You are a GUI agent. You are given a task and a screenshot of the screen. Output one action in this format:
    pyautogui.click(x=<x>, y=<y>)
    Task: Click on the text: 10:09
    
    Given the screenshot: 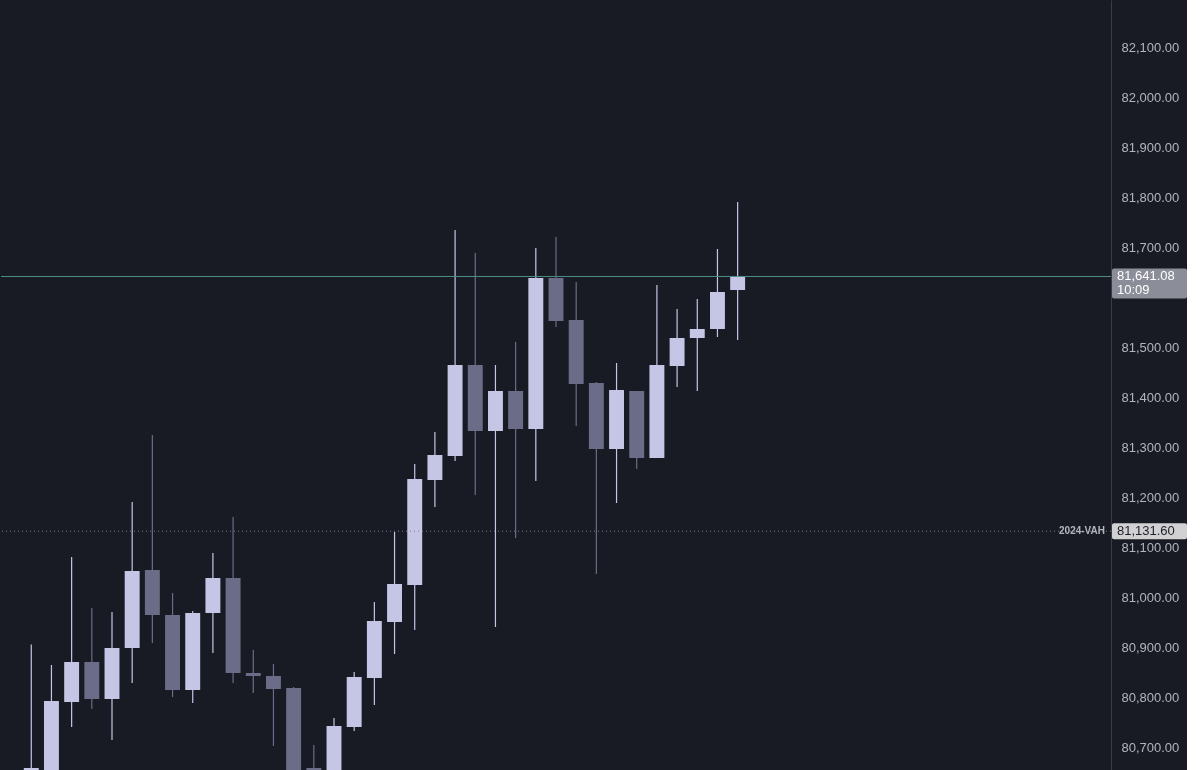 What is the action you would take?
    pyautogui.click(x=1133, y=290)
    